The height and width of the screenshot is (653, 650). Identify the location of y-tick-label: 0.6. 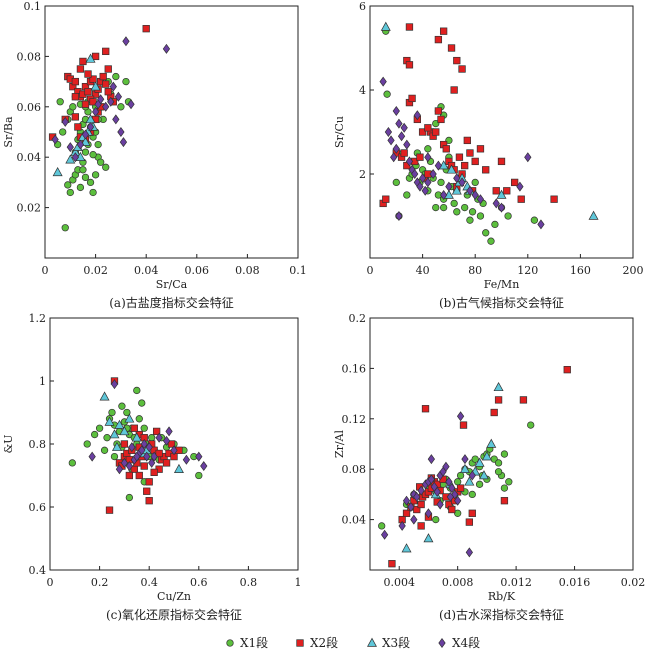
(38, 507).